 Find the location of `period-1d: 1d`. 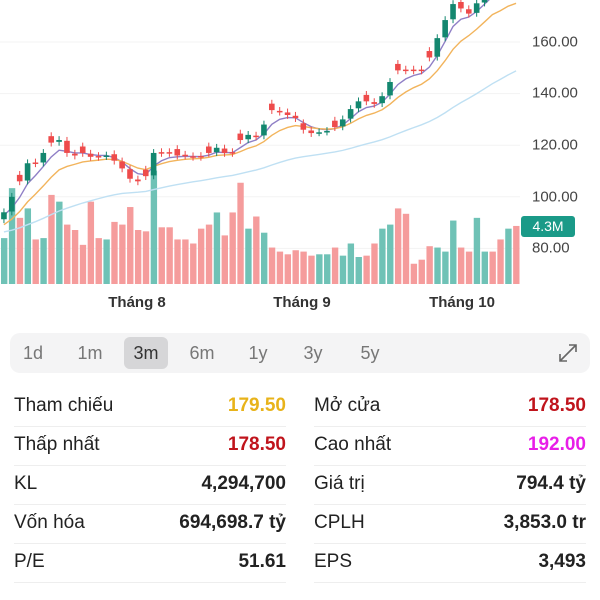

period-1d: 1d is located at coordinates (33, 353).